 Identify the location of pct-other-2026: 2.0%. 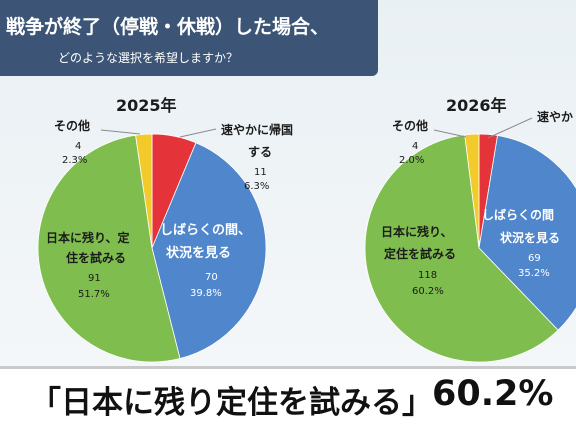
(411, 160).